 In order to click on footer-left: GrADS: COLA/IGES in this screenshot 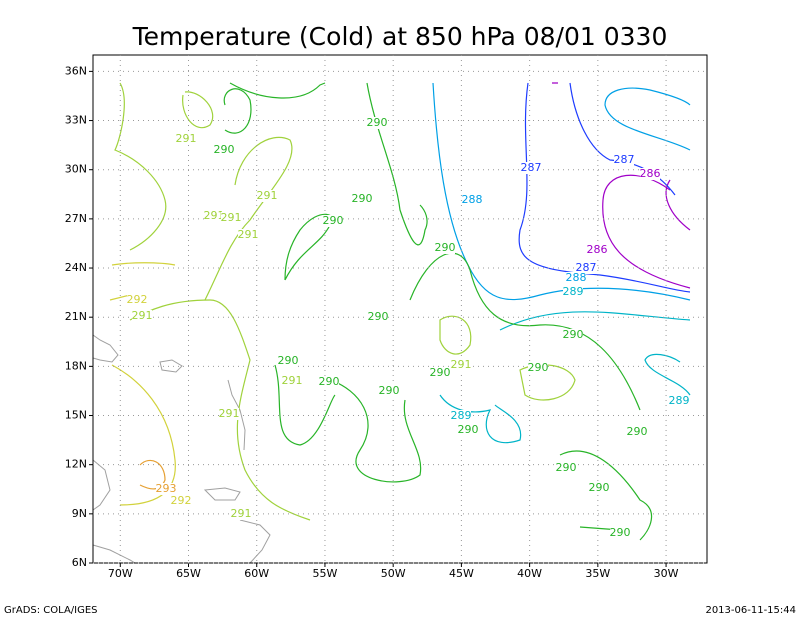, I will do `click(51, 610)`.